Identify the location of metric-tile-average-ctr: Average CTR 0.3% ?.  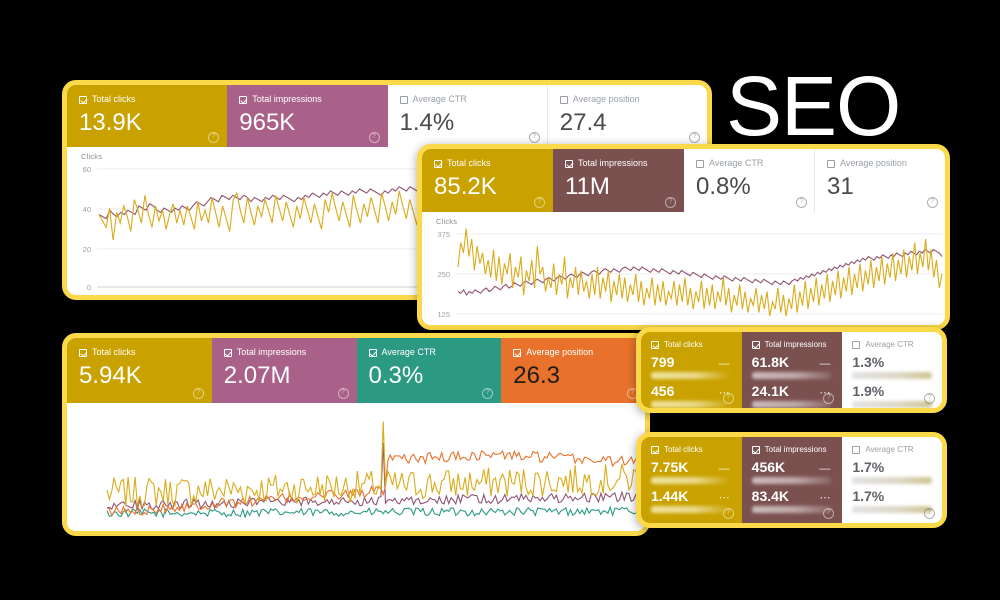
(429, 370).